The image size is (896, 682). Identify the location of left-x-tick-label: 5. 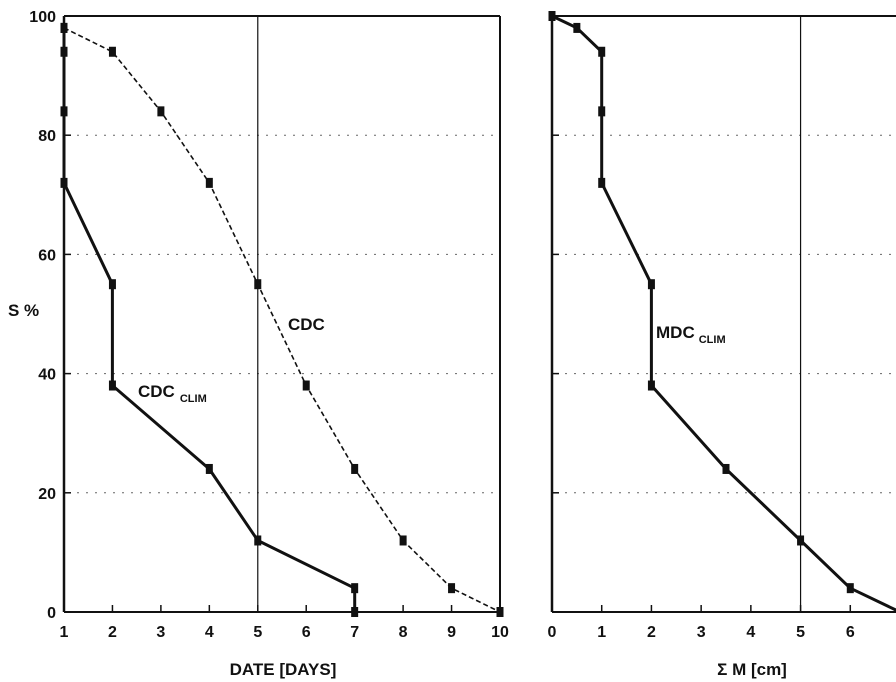
(257, 632).